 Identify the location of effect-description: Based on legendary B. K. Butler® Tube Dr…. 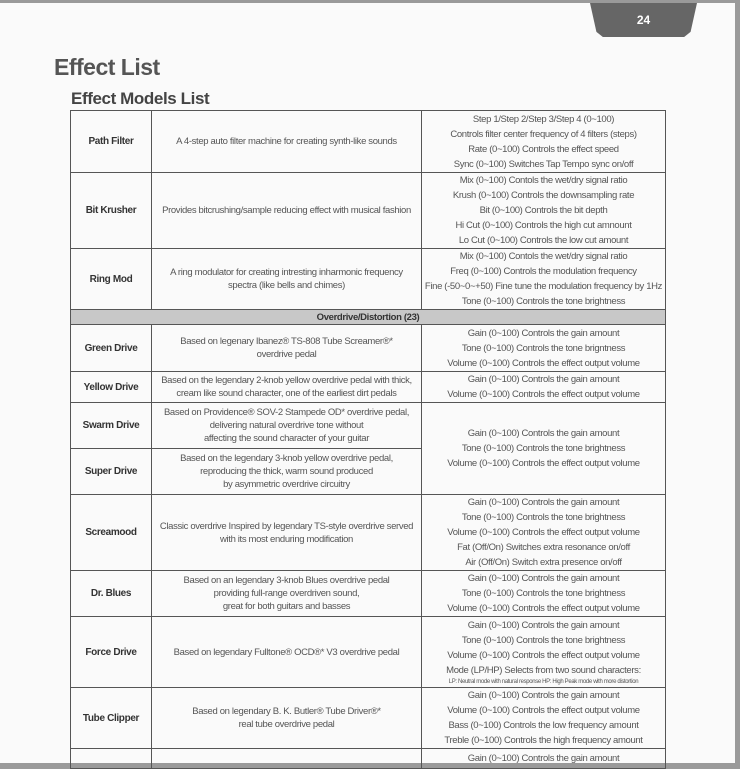
(286, 718).